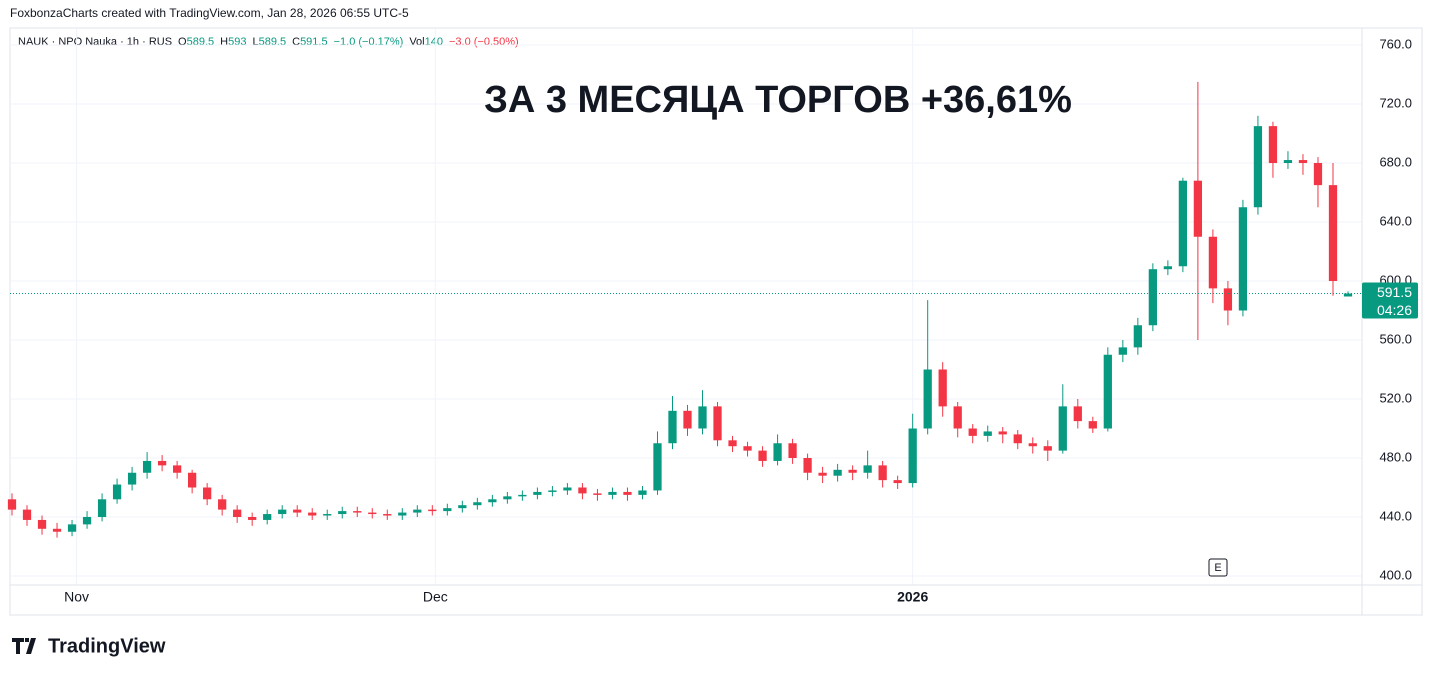  What do you see at coordinates (1395, 456) in the screenshot?
I see `y-tick-label: 480.0` at bounding box center [1395, 456].